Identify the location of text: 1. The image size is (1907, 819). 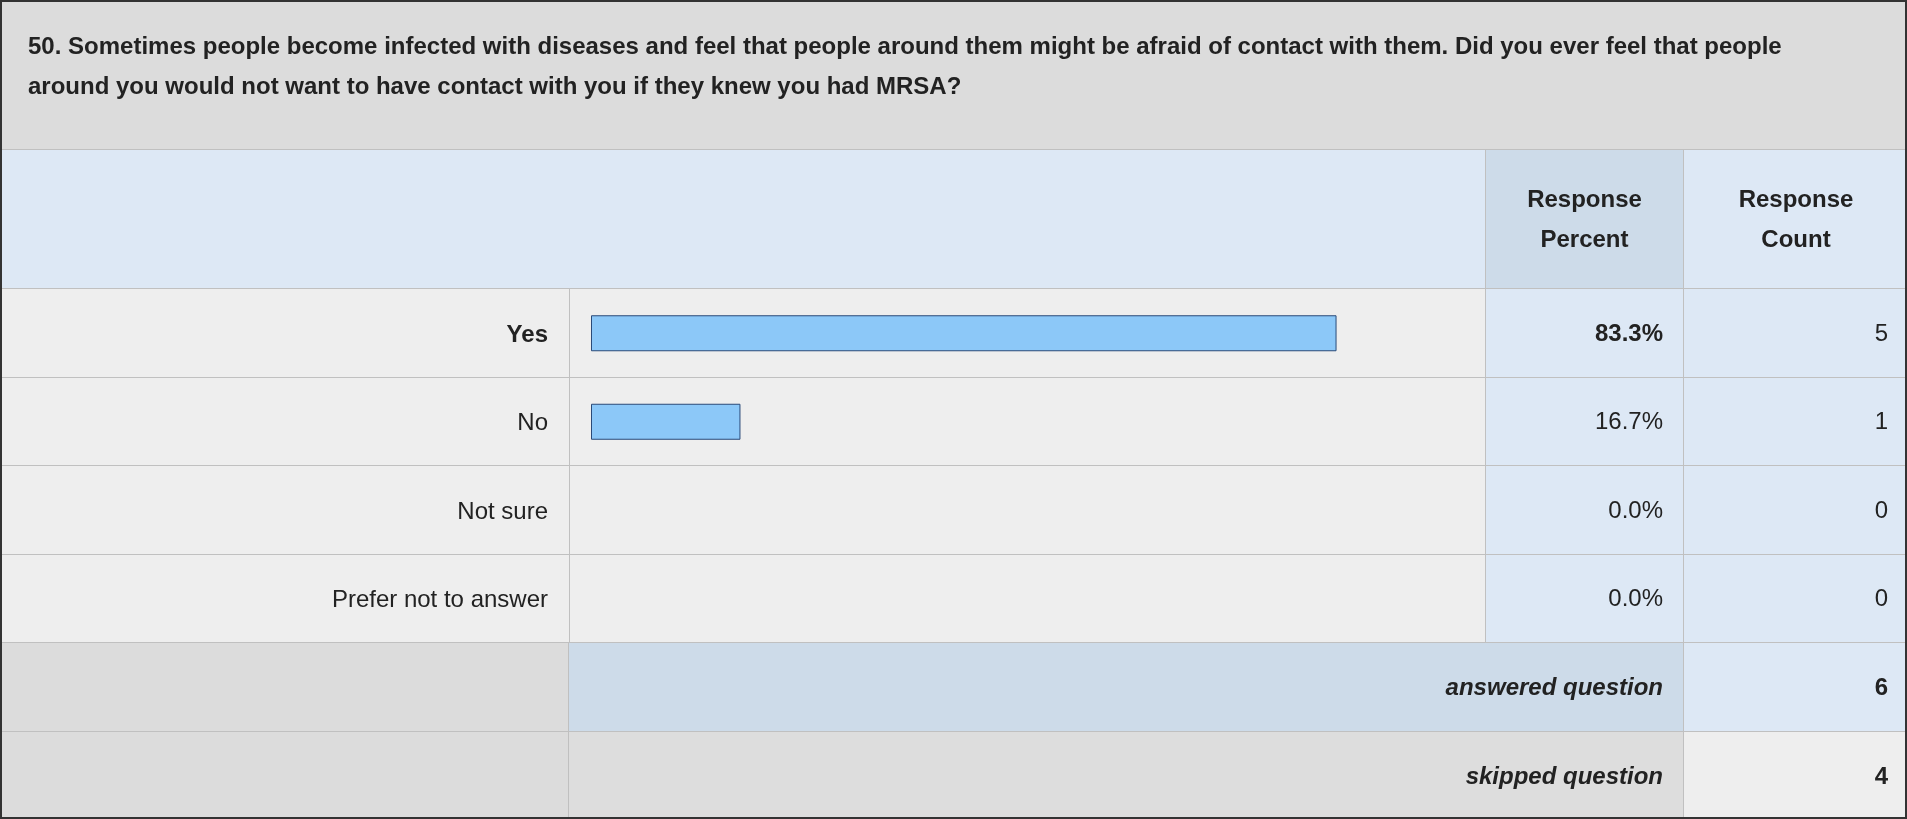
(1795, 421).